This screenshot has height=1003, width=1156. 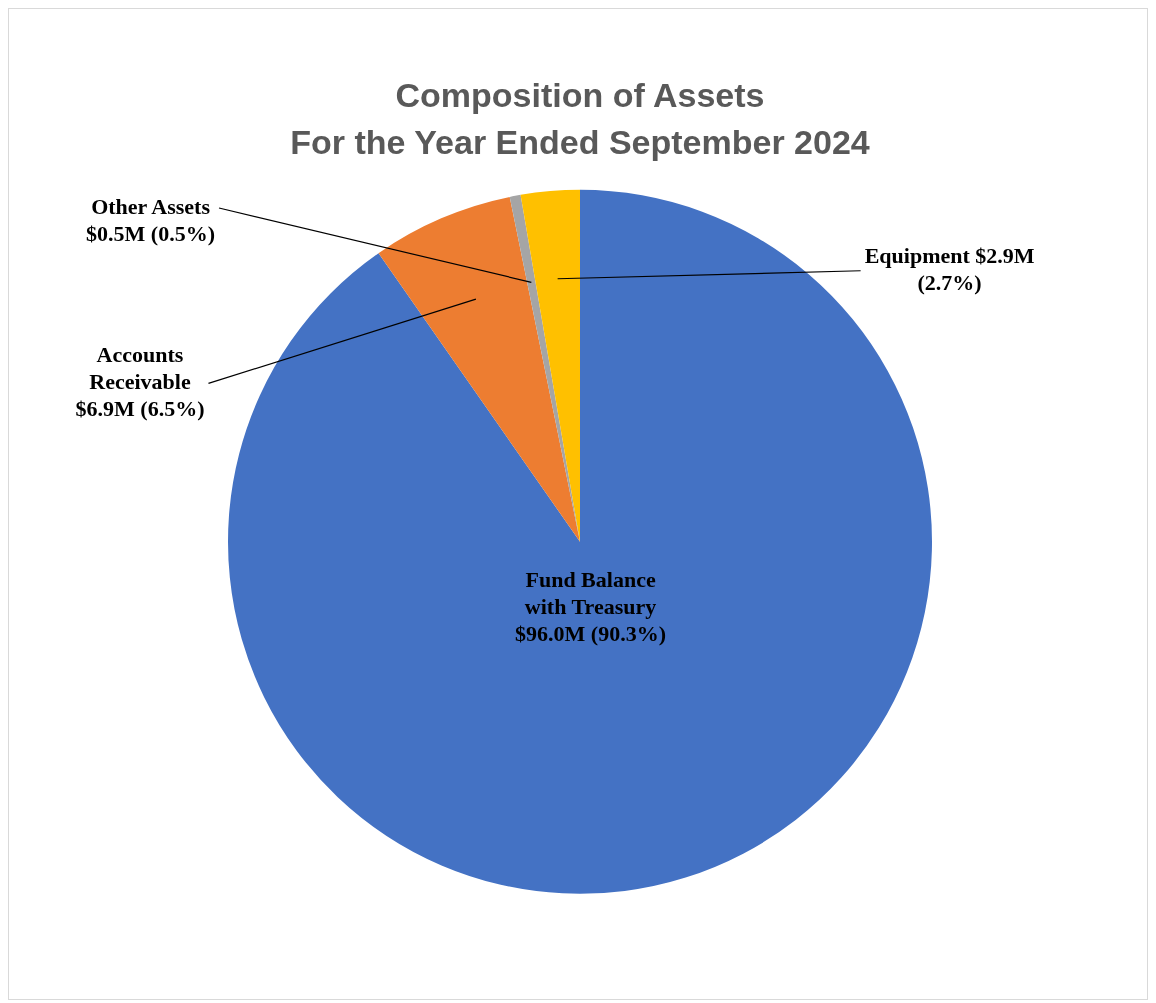 What do you see at coordinates (580, 141) in the screenshot?
I see `chart-subtitle: For the Year Ended September 2024` at bounding box center [580, 141].